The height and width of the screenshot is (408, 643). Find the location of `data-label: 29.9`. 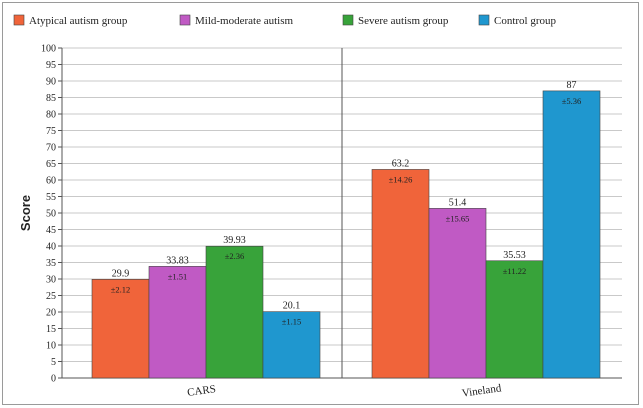

data-label: 29.9 is located at coordinates (121, 273).